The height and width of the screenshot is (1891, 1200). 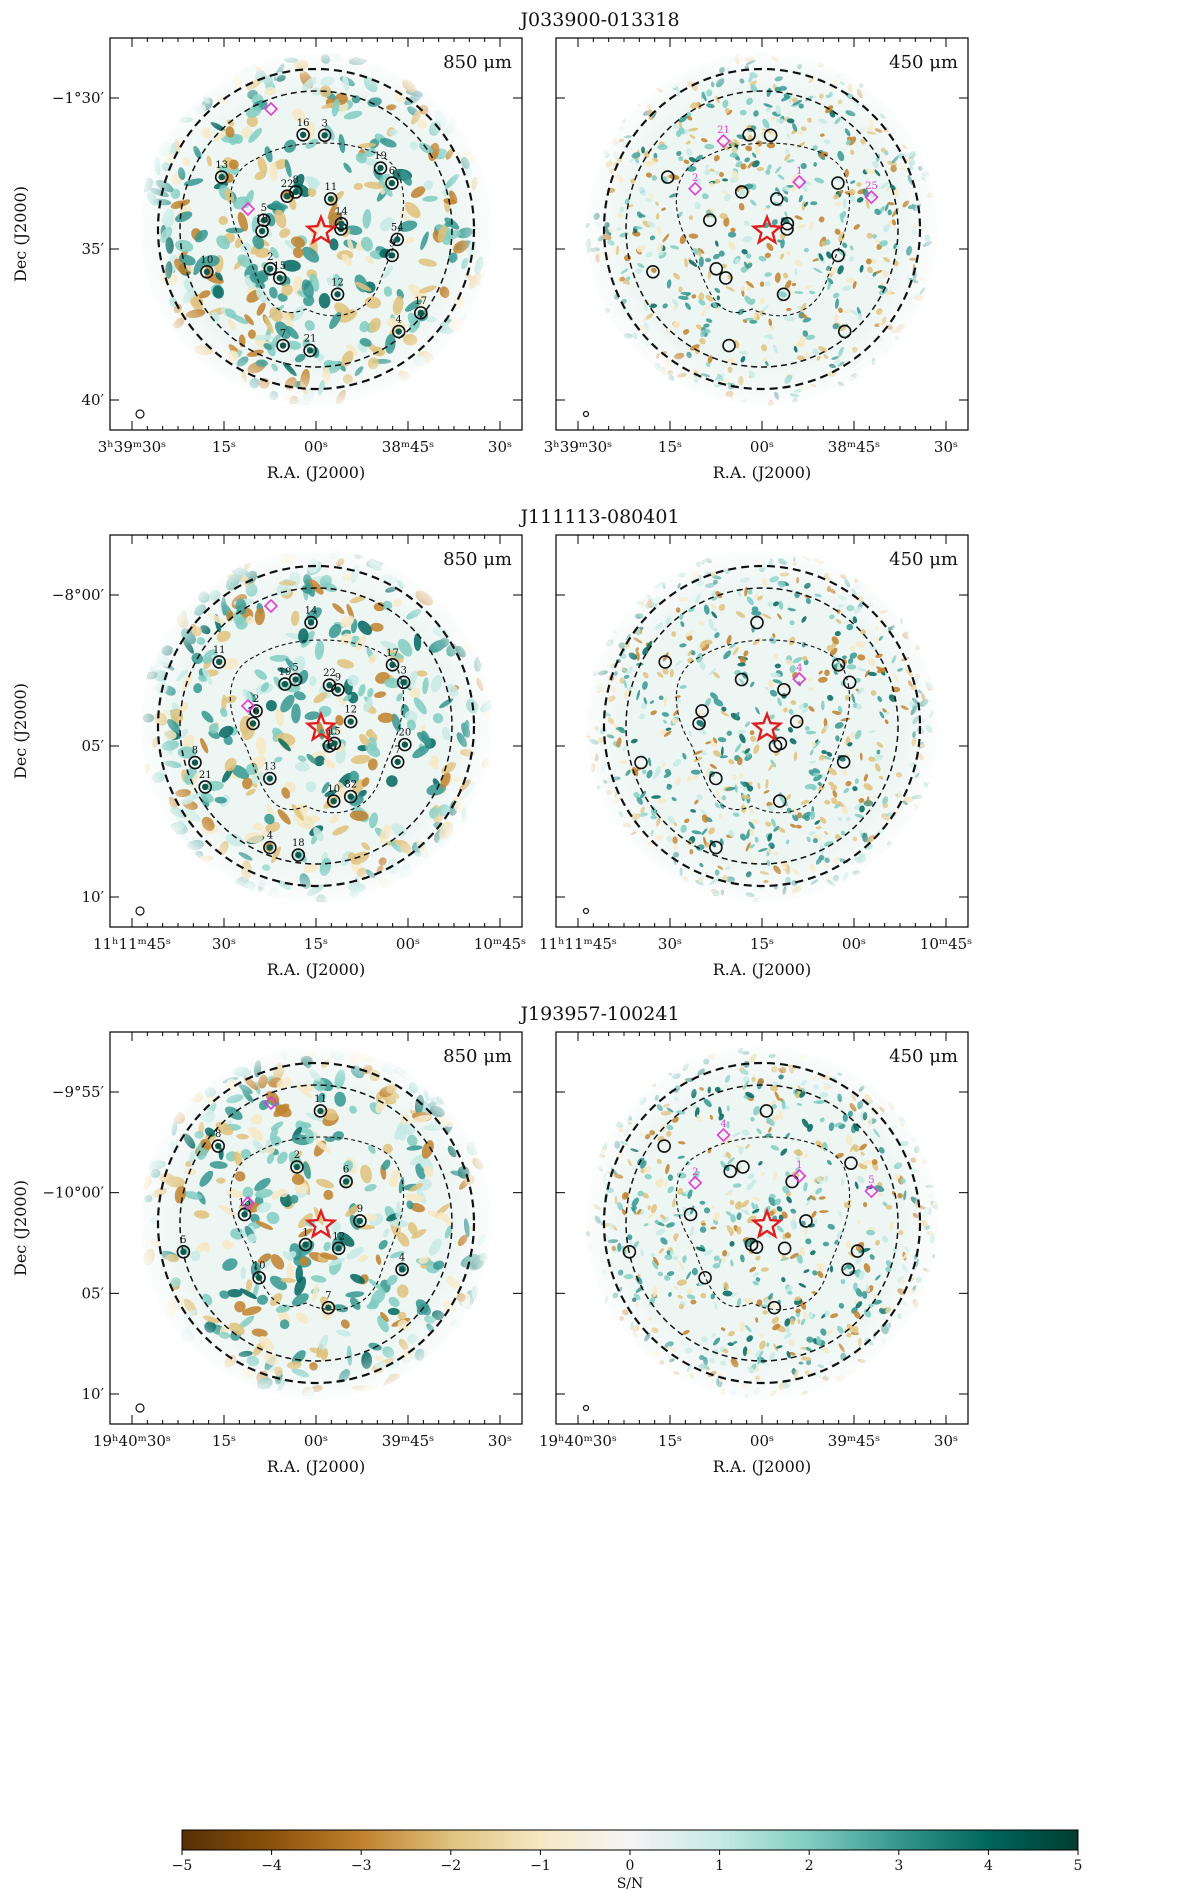 I want to click on radio-counterpart-diamond: 1, so click(x=799, y=178).